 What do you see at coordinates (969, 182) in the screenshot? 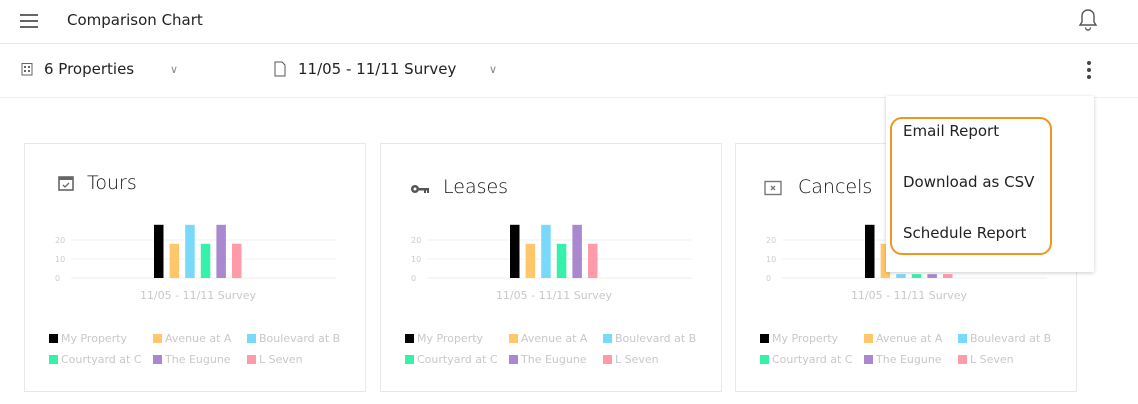
I see `menu-item-download-csv: Download as CSV` at bounding box center [969, 182].